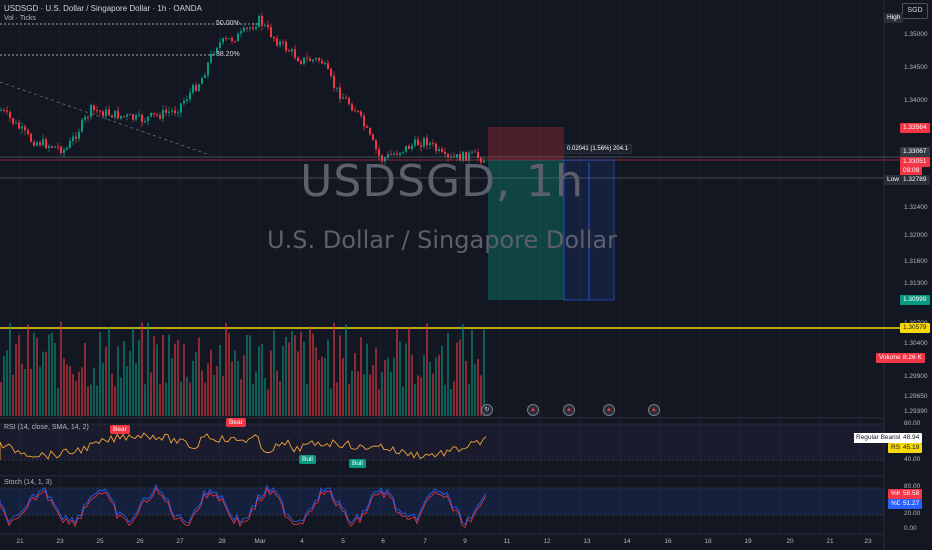 The width and height of the screenshot is (932, 550). Describe the element at coordinates (587, 541) in the screenshot. I see `time-axis-label: 13` at that location.